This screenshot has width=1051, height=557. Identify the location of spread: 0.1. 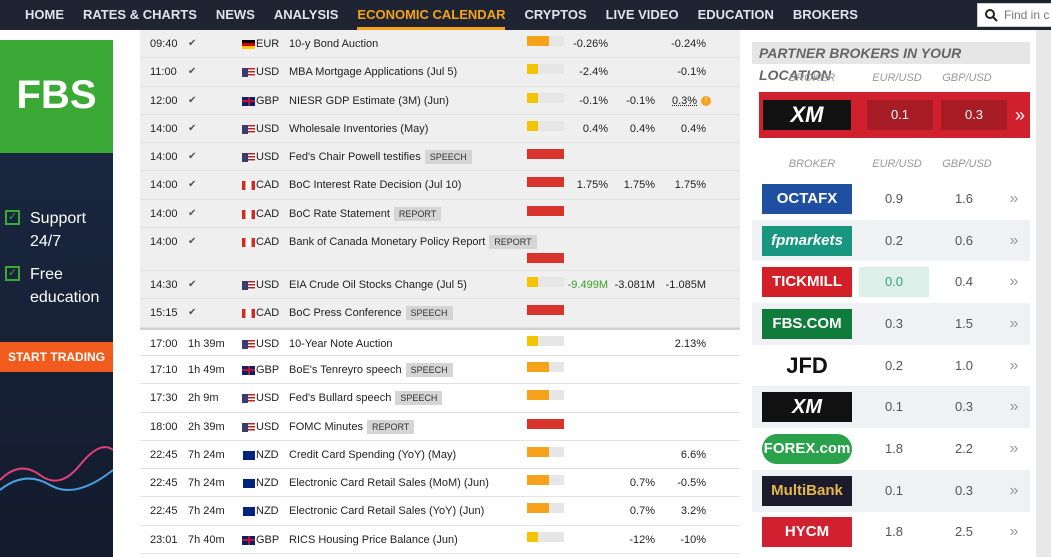
(894, 407).